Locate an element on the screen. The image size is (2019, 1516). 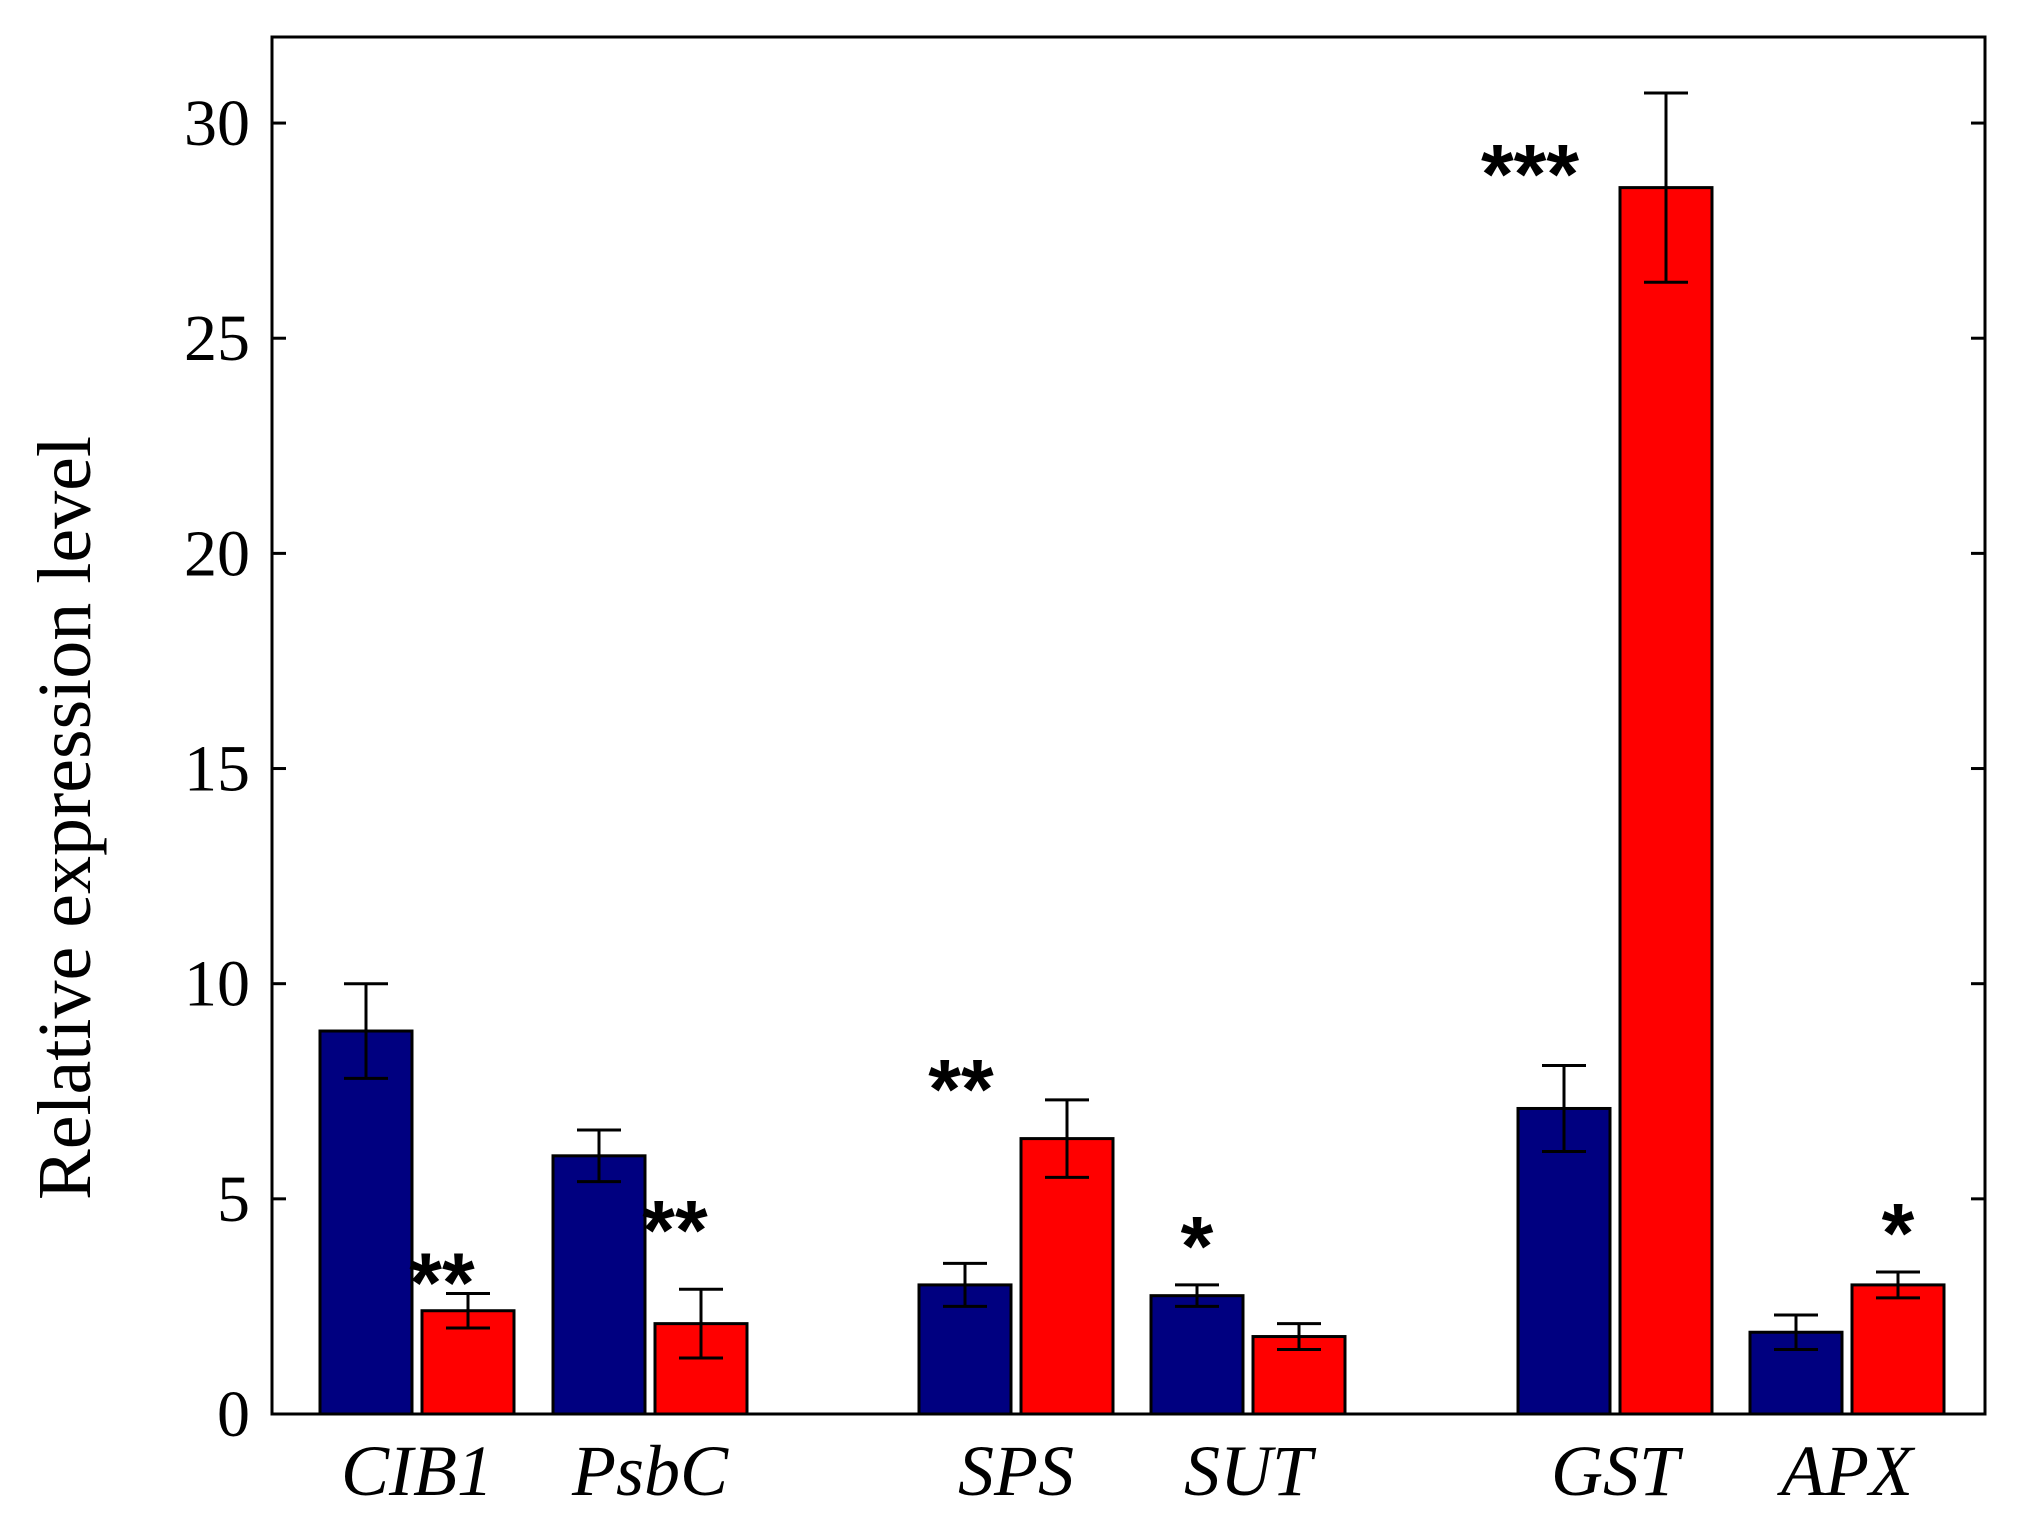
y-tick-label: 5 is located at coordinates (233, 1199).